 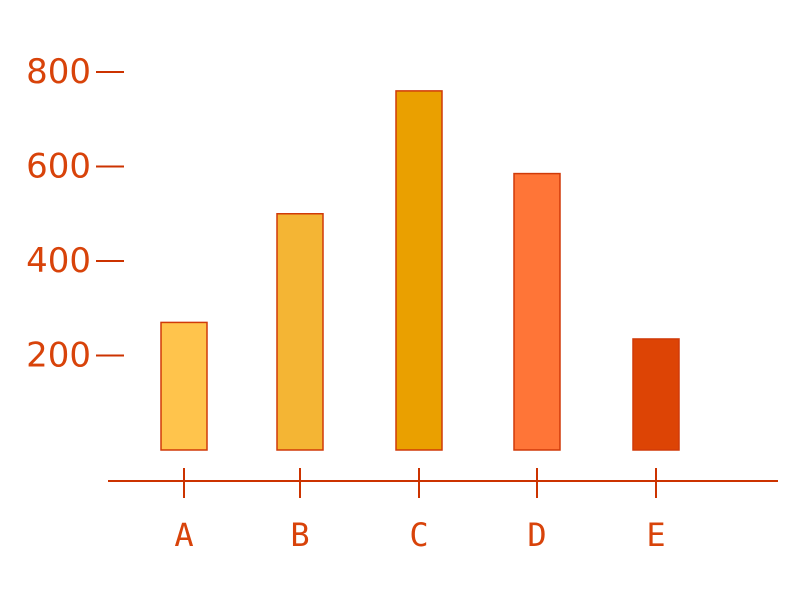 I want to click on x-tick-label: C, so click(x=418, y=535).